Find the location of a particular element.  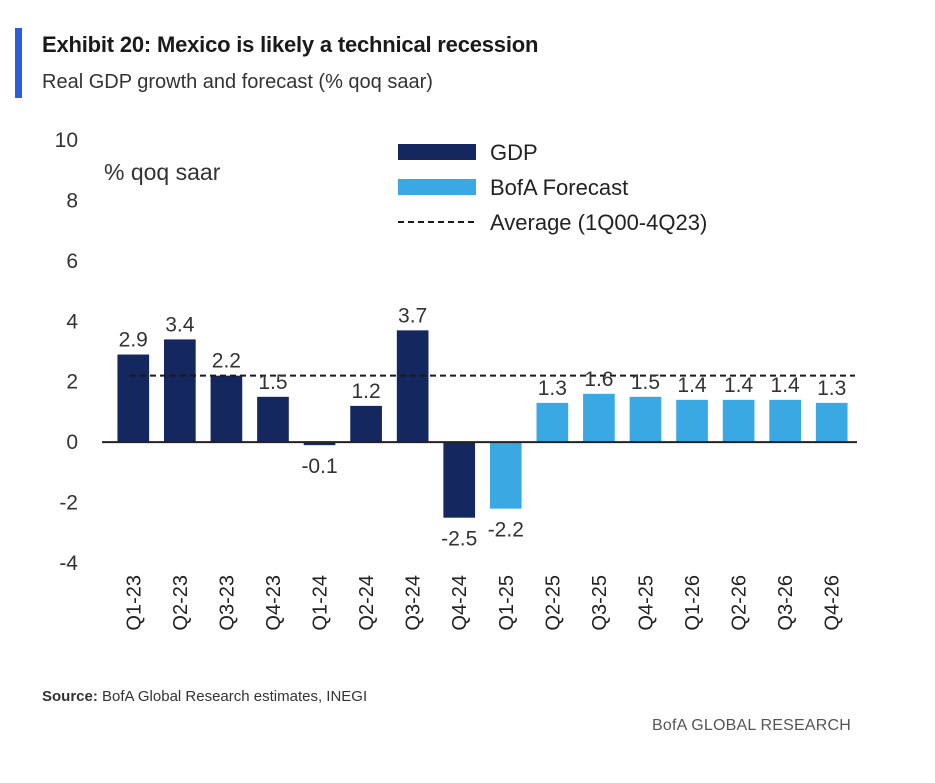

y-tick-label: 2 is located at coordinates (72, 382).